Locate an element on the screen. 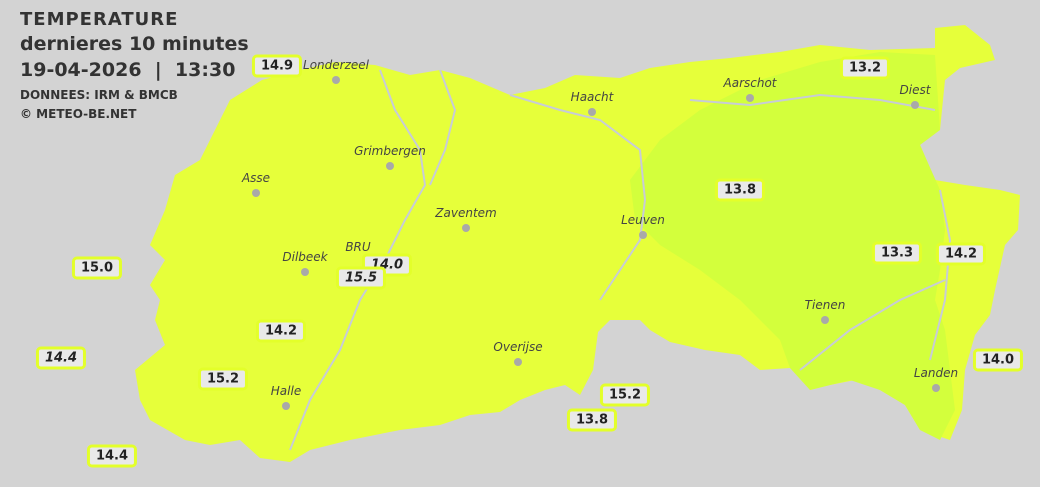 Image resolution: width=1040 pixels, height=487 pixels. station-temperature: 15.5 is located at coordinates (361, 278).